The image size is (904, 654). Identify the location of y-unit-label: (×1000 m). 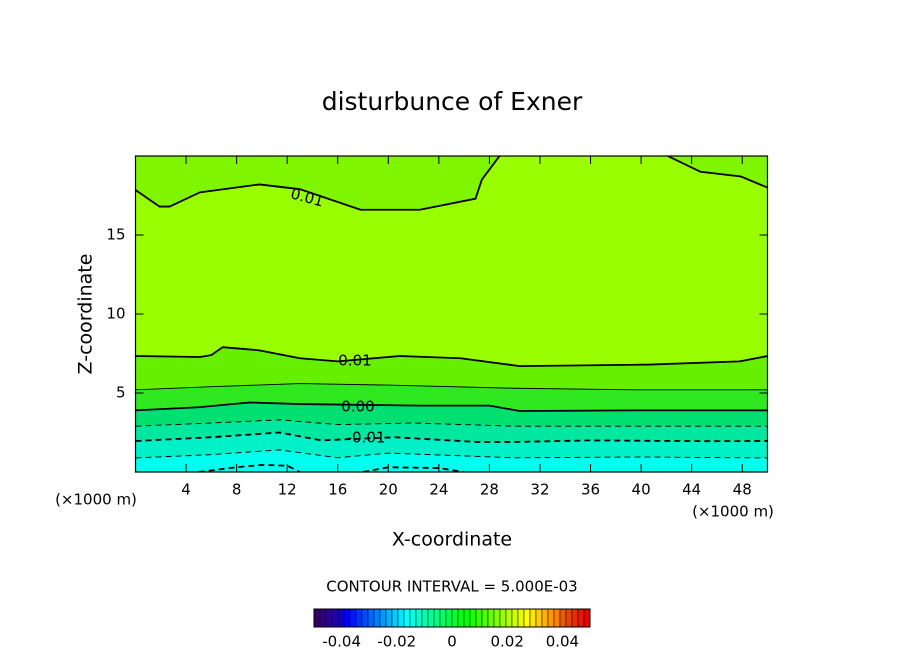
(96, 500).